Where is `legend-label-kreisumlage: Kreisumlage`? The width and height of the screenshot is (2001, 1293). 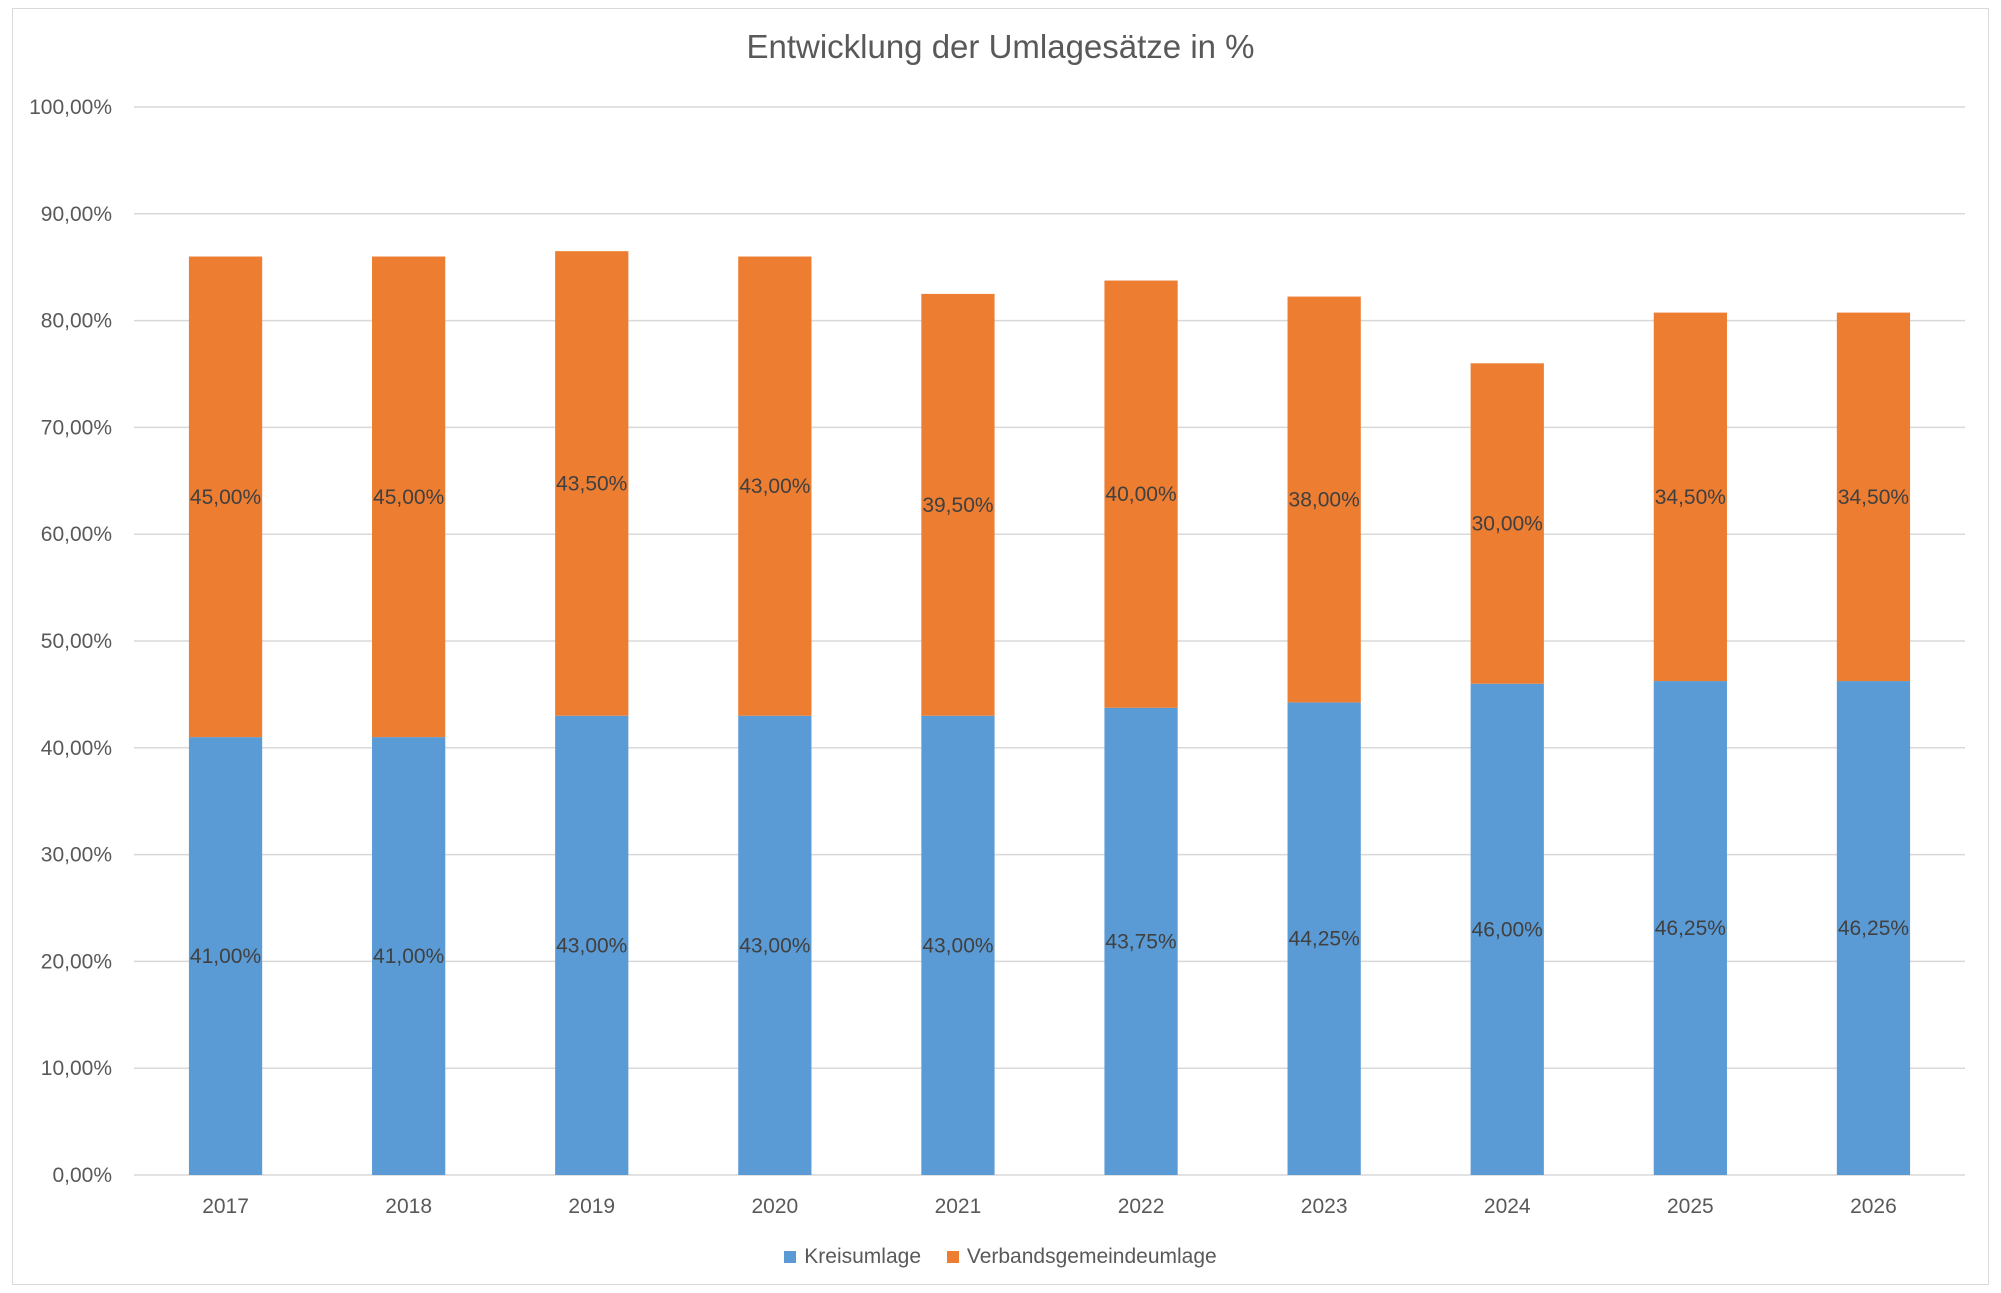 legend-label-kreisumlage: Kreisumlage is located at coordinates (863, 1256).